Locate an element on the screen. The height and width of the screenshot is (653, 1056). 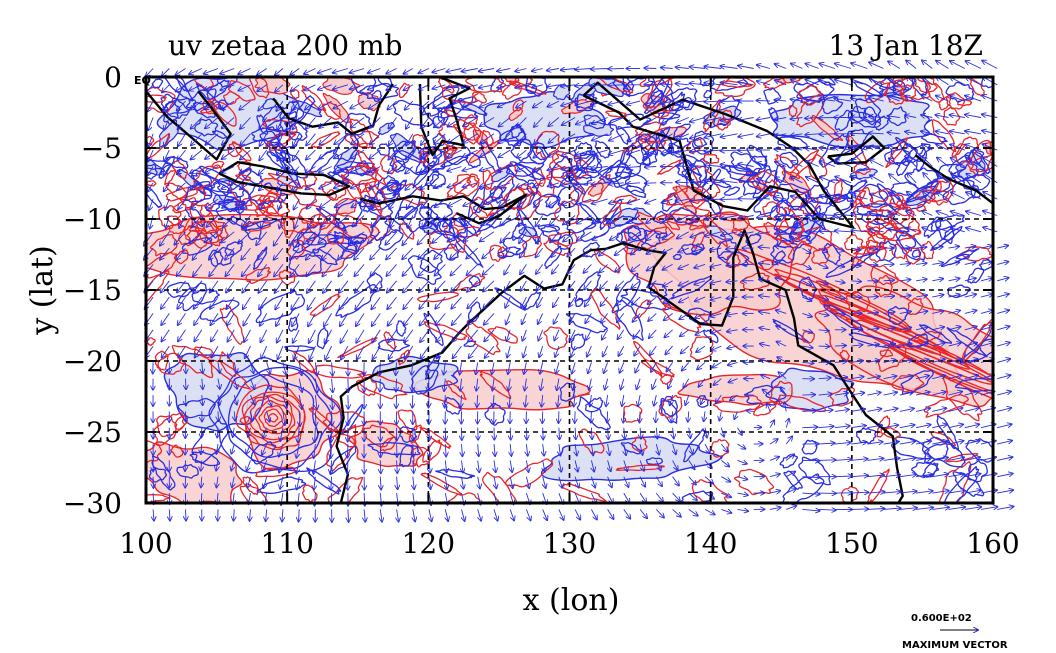
y-tick-label: 0 is located at coordinates (113, 77).